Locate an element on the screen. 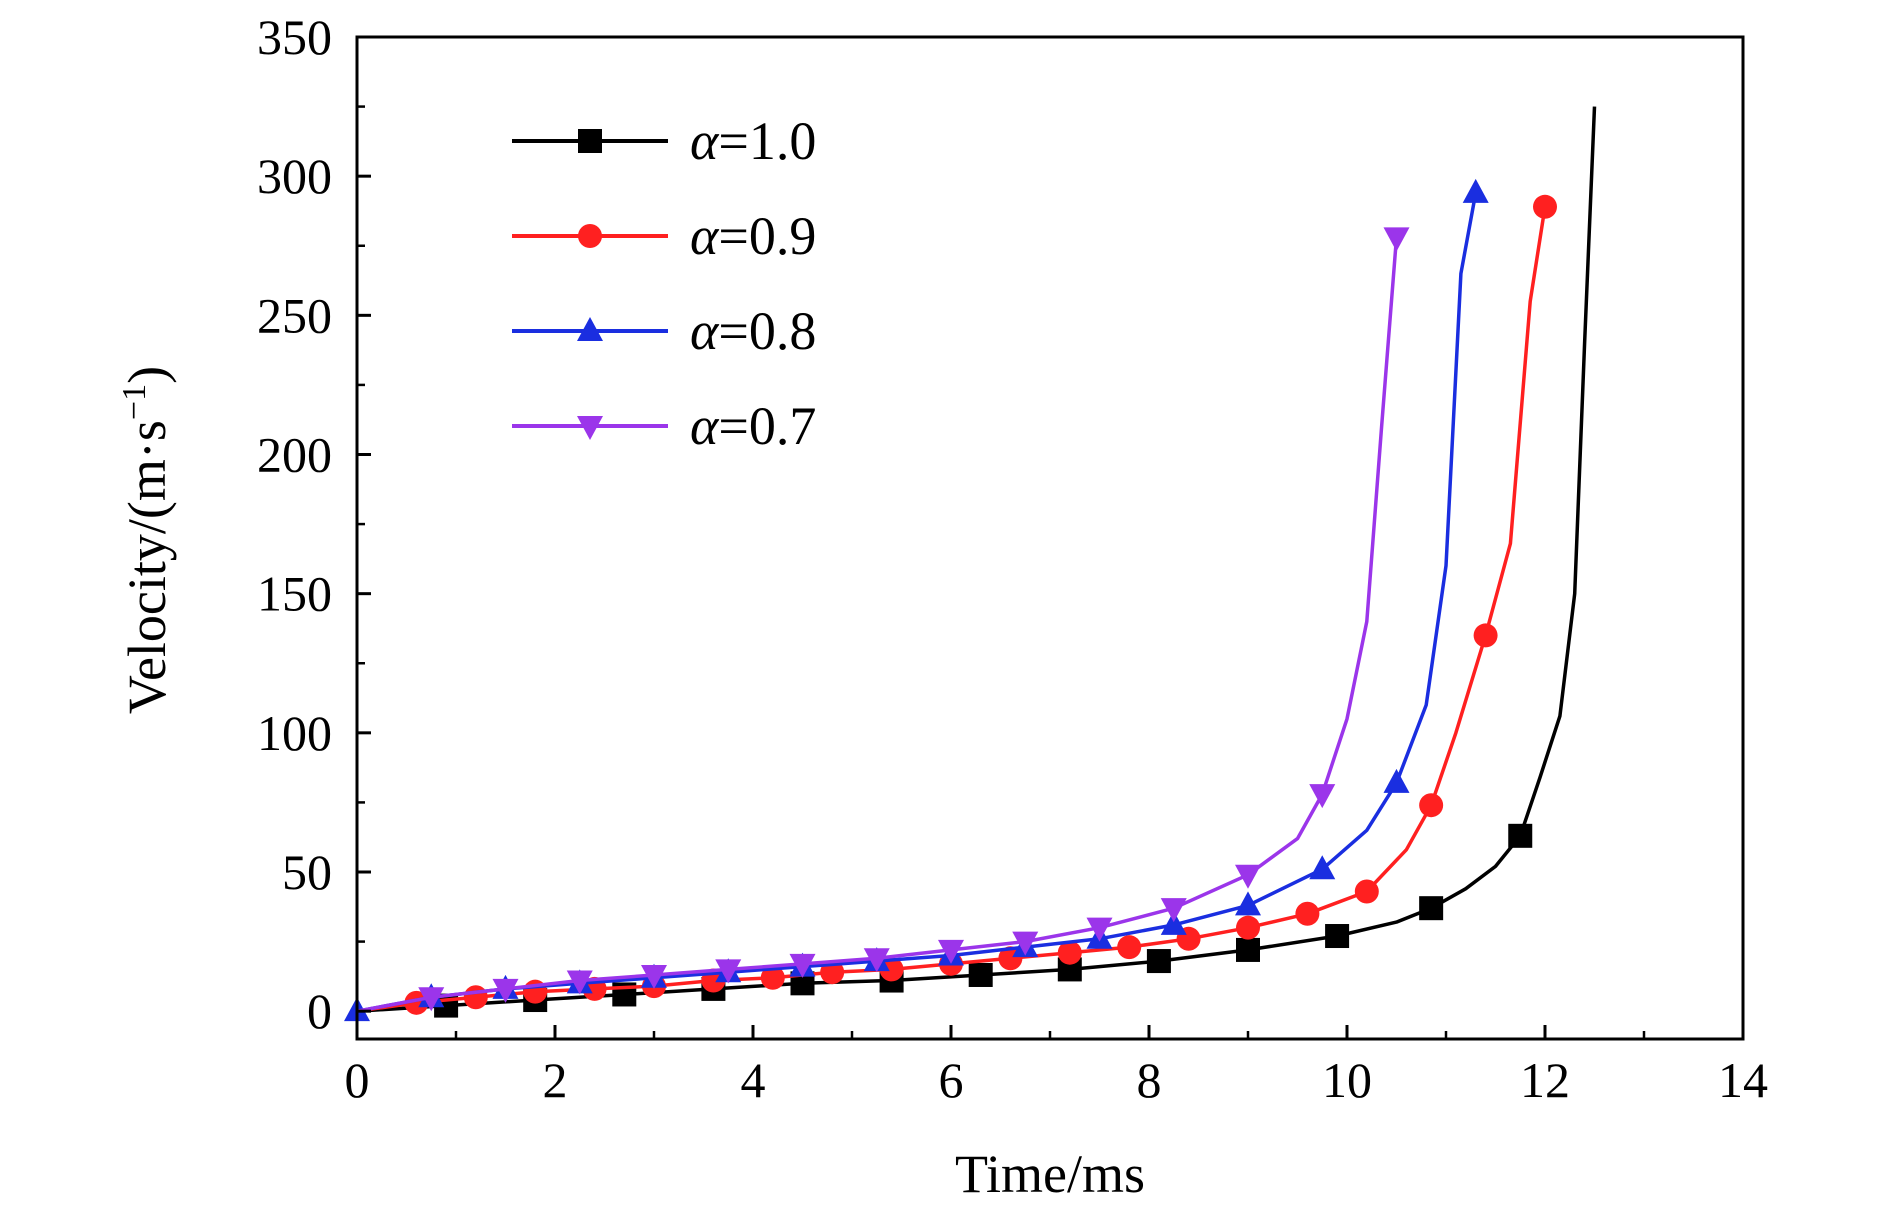 Image resolution: width=1890 pixels, height=1205 pixels. x-tick-label: 14 is located at coordinates (1743, 1080).